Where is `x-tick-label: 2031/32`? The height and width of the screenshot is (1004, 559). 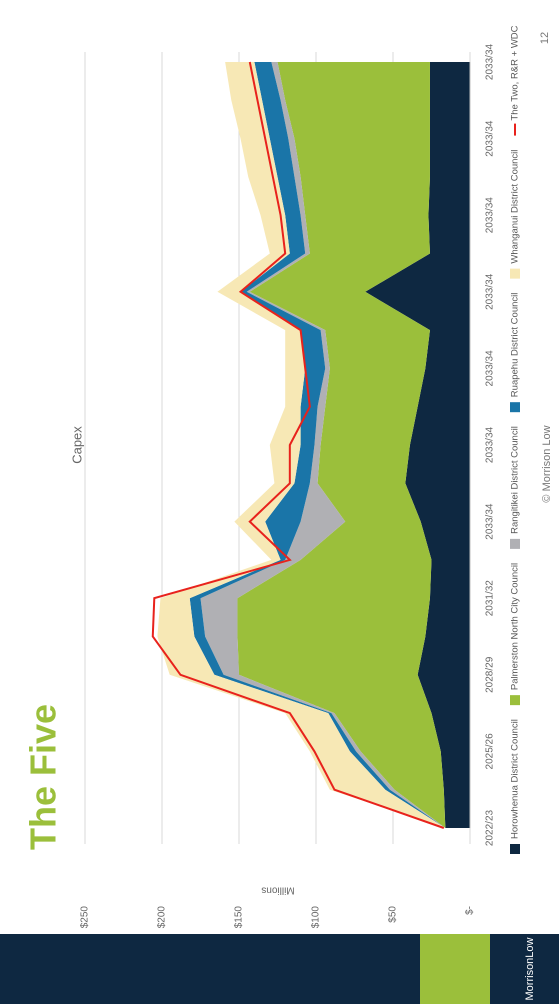 x-tick-label: 2031/32 is located at coordinates (490, 598).